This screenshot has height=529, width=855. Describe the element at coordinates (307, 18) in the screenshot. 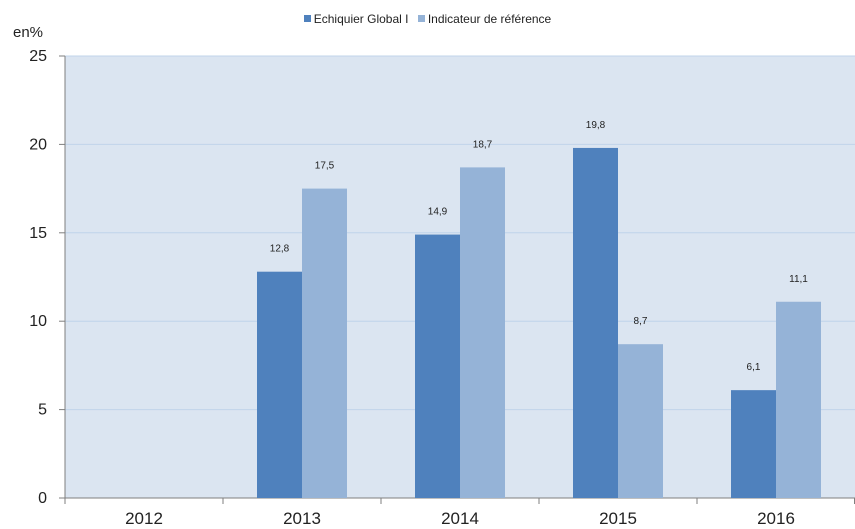

I see `legend-swatch-echiquier` at that location.